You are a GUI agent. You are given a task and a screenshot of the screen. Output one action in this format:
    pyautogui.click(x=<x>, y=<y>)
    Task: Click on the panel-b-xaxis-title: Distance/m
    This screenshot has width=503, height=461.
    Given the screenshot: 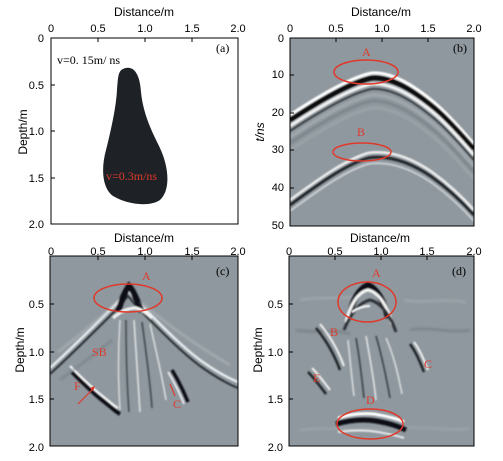 What is the action you would take?
    pyautogui.click(x=381, y=12)
    